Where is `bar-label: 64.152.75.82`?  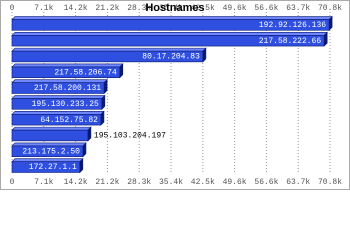
bar-label: 64.152.75.82 is located at coordinates (69, 120).